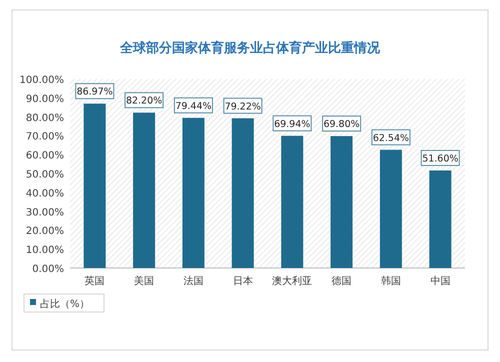 This screenshot has width=500, height=362. Describe the element at coordinates (65, 304) in the screenshot. I see `legend-label: 占比（%）` at that location.